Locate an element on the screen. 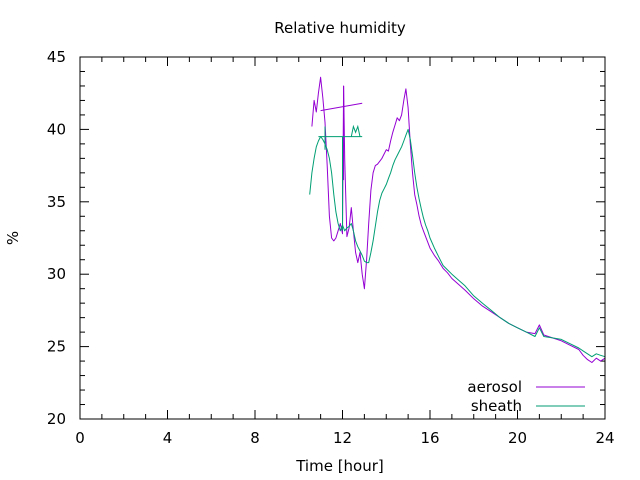 The image size is (640, 480). y-tick-label: 30 is located at coordinates (56, 274).